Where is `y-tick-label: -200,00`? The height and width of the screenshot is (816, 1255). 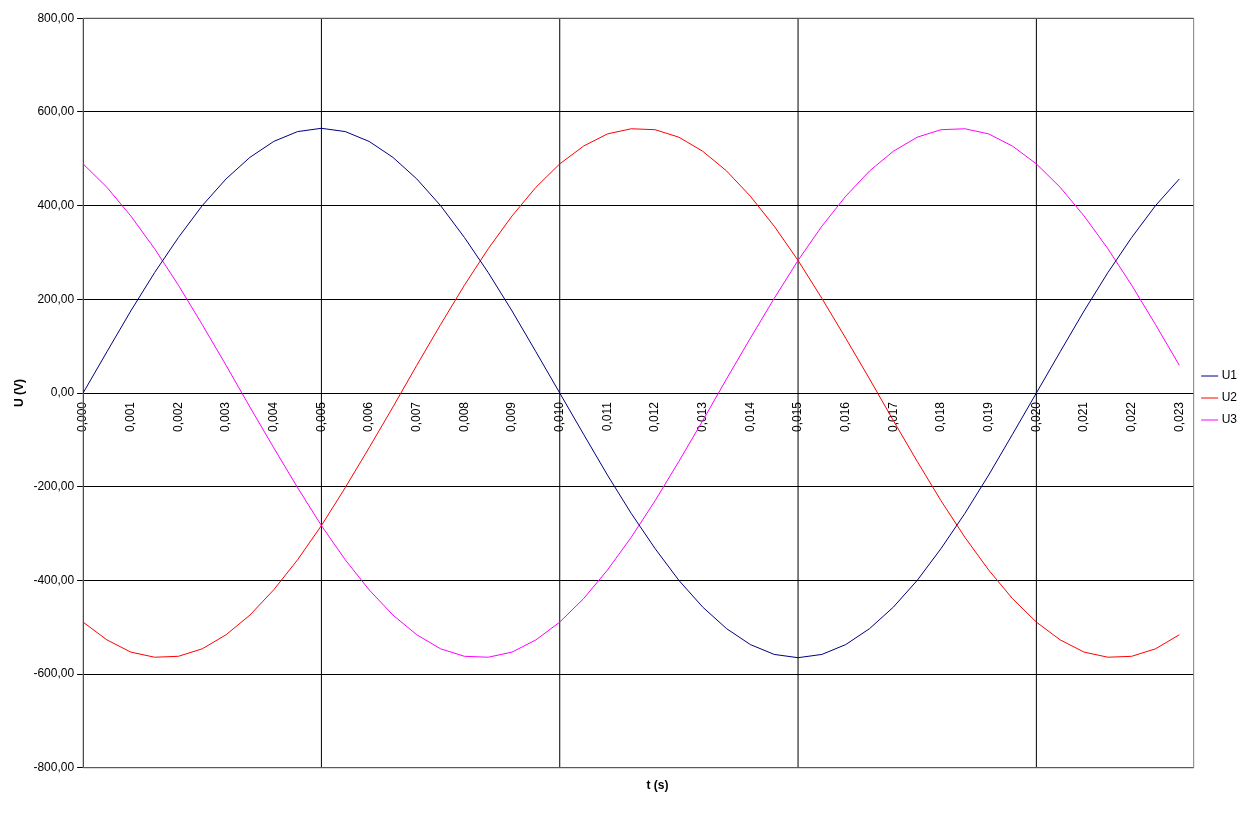 y-tick-label: -200,00 is located at coordinates (54, 486).